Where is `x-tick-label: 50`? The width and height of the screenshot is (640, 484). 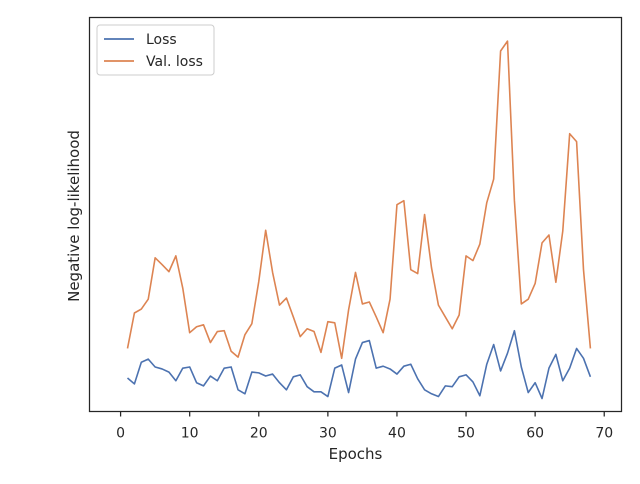
x-tick-label: 50 is located at coordinates (466, 434).